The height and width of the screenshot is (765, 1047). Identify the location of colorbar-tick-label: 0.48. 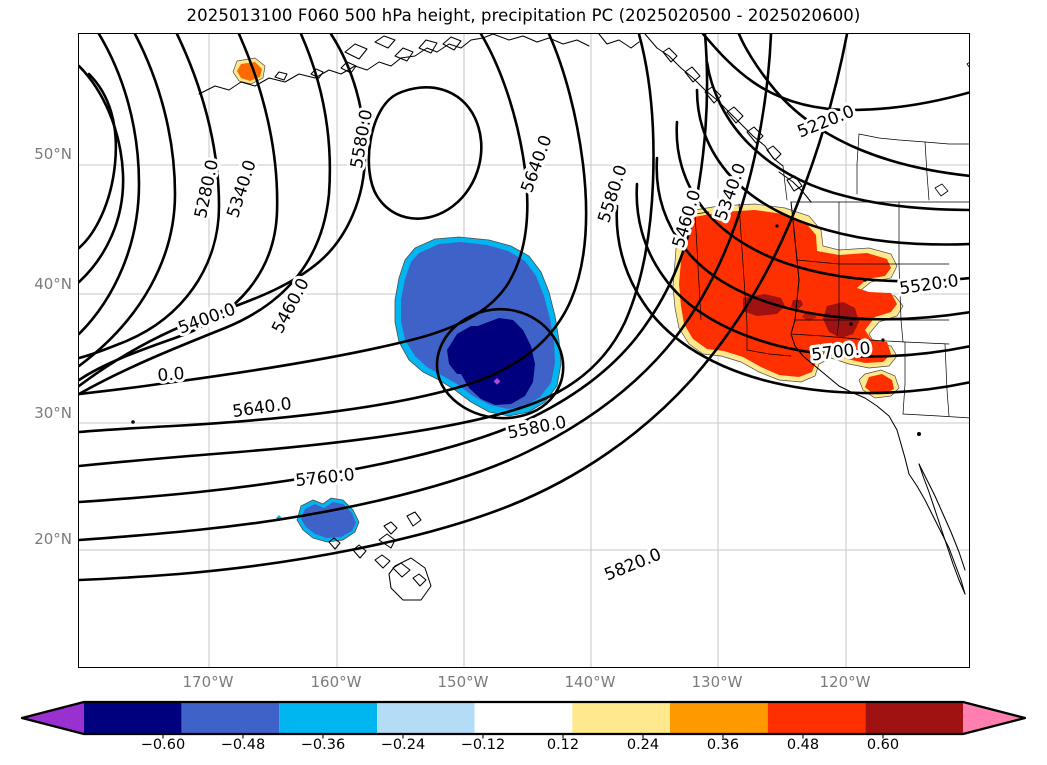
(803, 745).